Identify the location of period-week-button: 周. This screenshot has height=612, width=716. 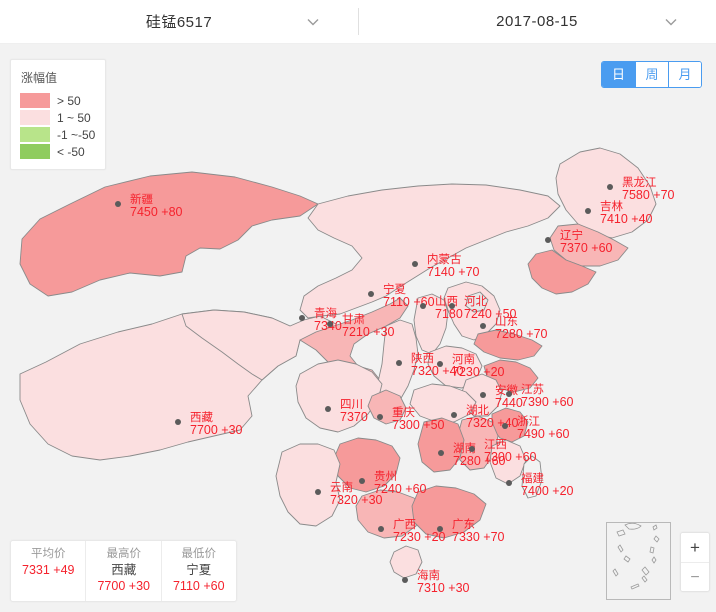
(651, 74).